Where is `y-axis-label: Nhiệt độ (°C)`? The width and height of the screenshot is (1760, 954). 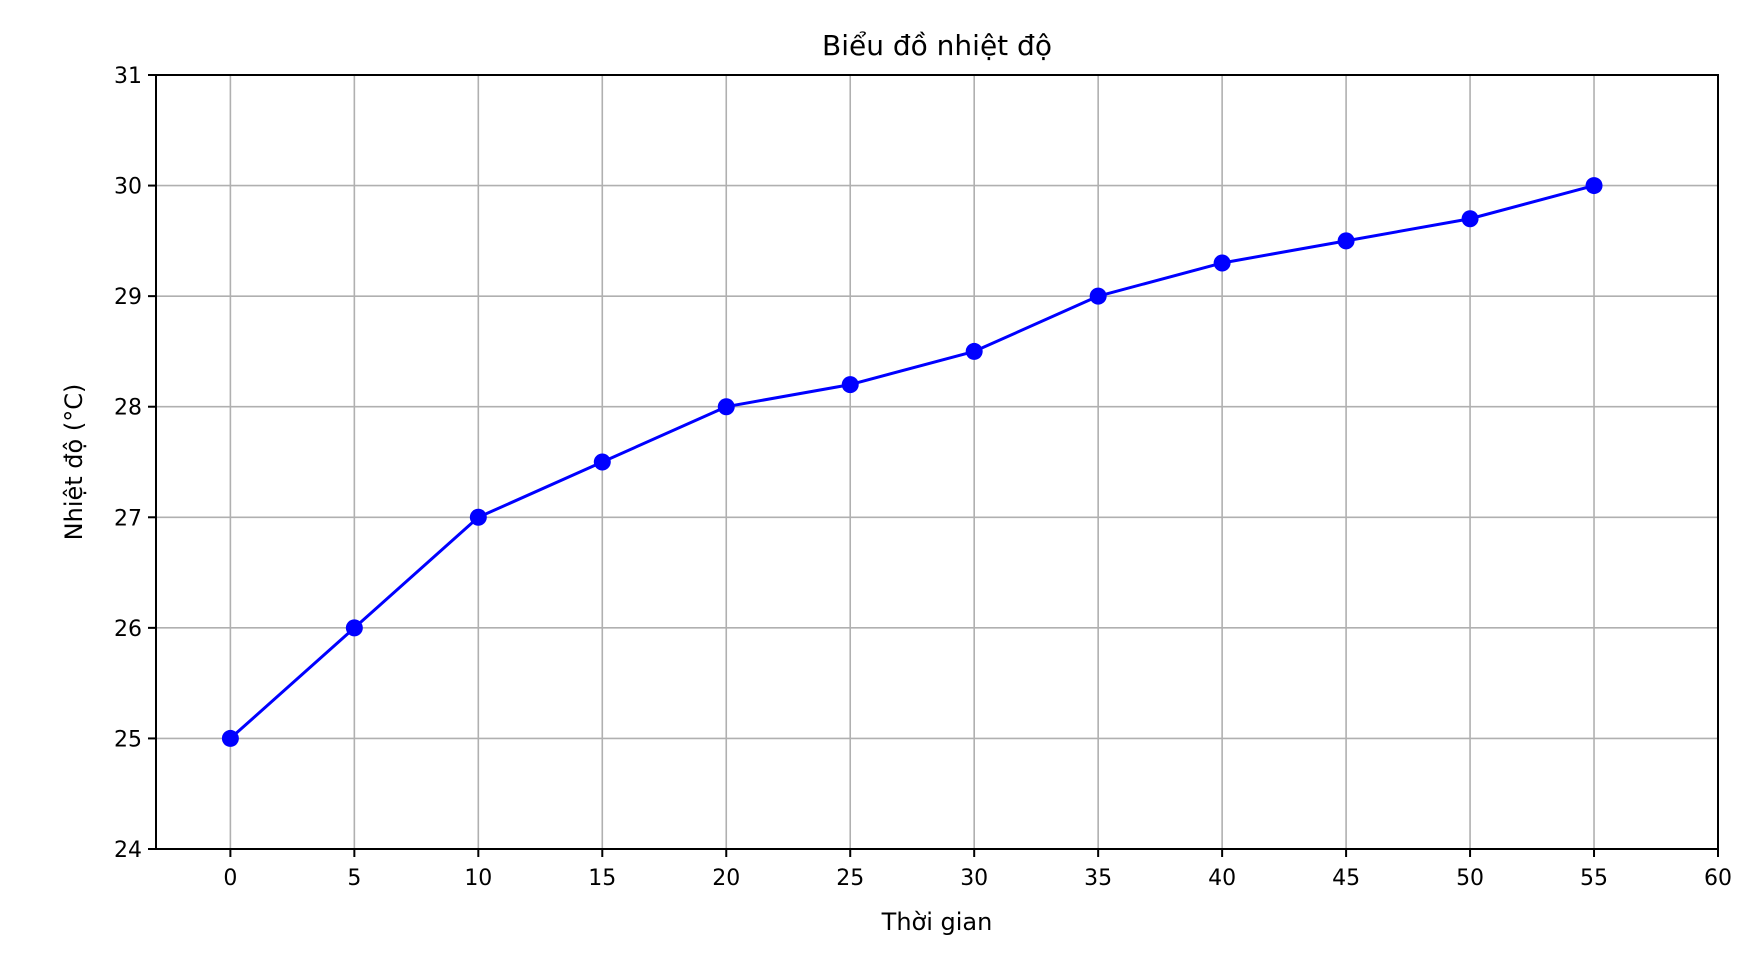 y-axis-label: Nhiệt độ (°C) is located at coordinates (74, 462).